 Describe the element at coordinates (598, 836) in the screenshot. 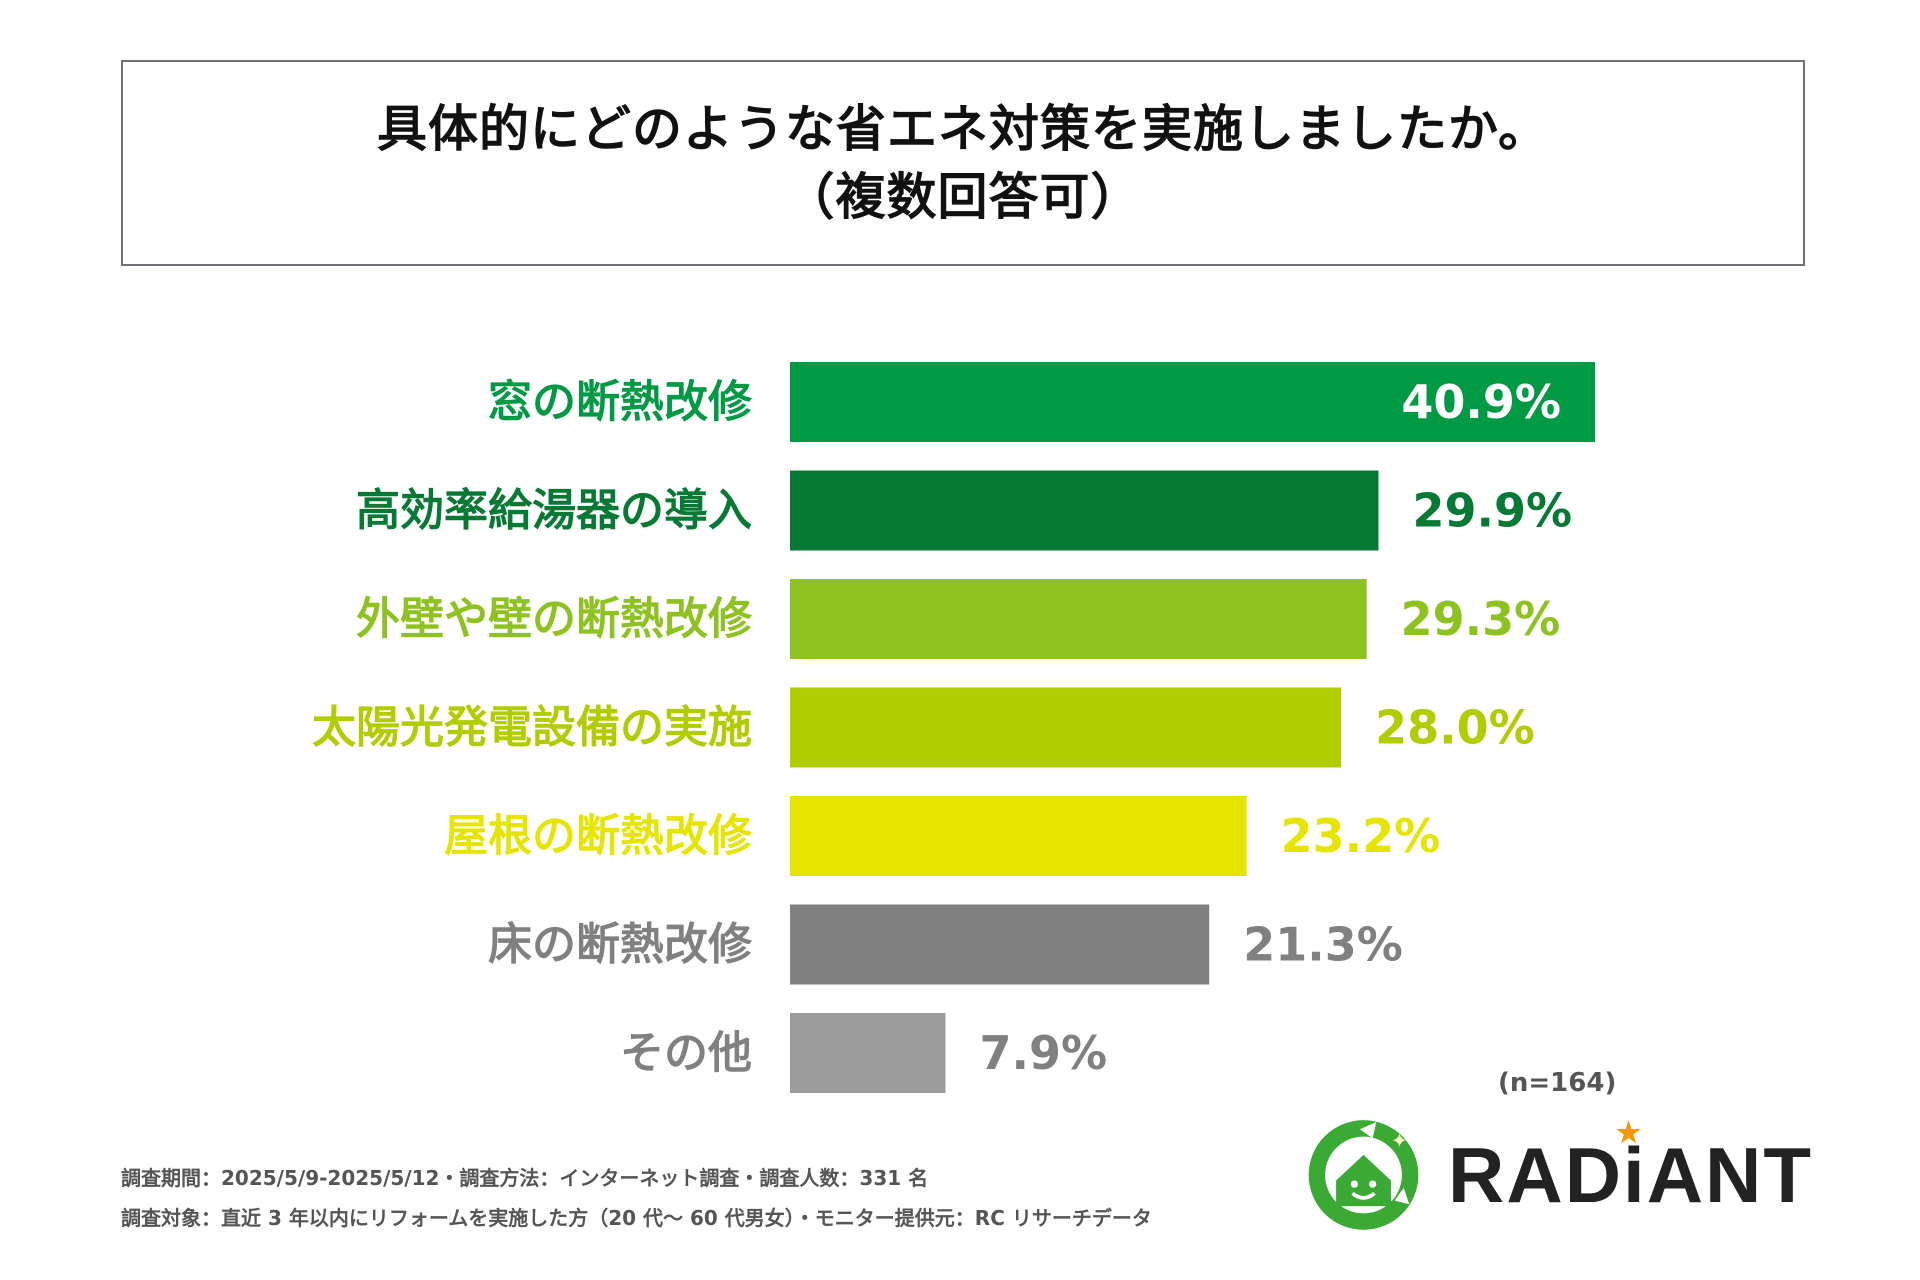

I see `category-label-5: 屋根の断熱改修` at that location.